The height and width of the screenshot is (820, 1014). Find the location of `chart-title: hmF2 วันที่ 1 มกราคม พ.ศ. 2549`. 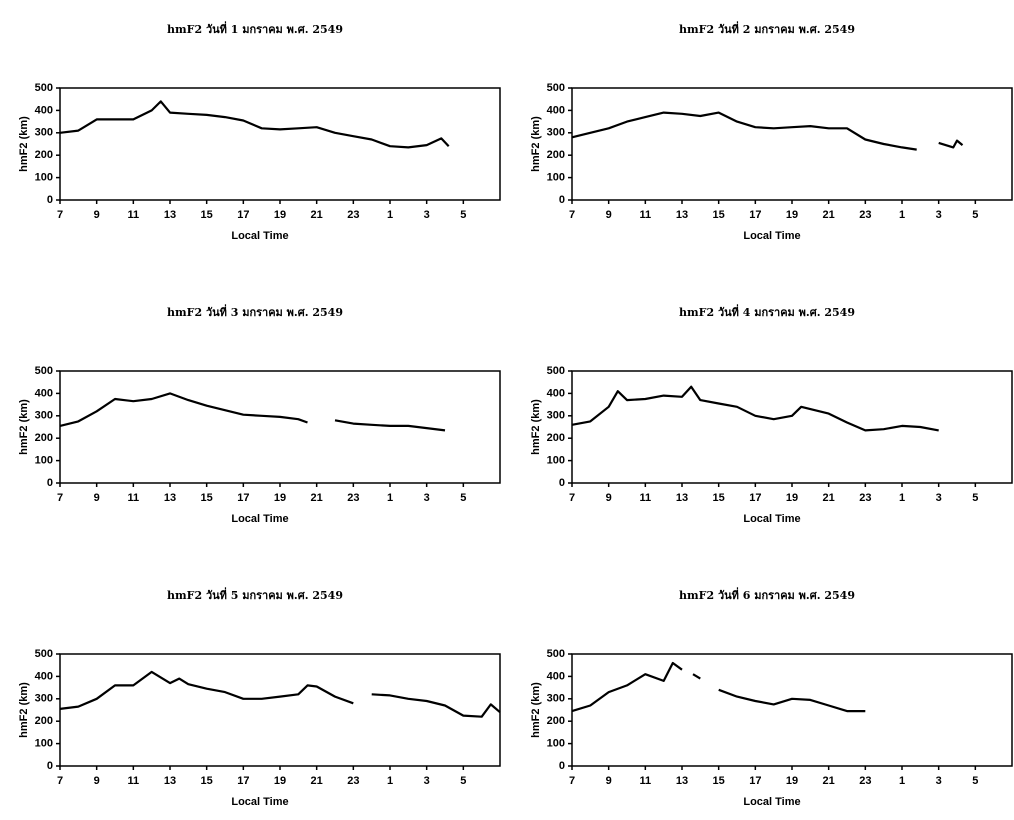

chart-title: hmF2 วันที่ 1 มกราคม พ.ศ. 2549 is located at coordinates (255, 28).